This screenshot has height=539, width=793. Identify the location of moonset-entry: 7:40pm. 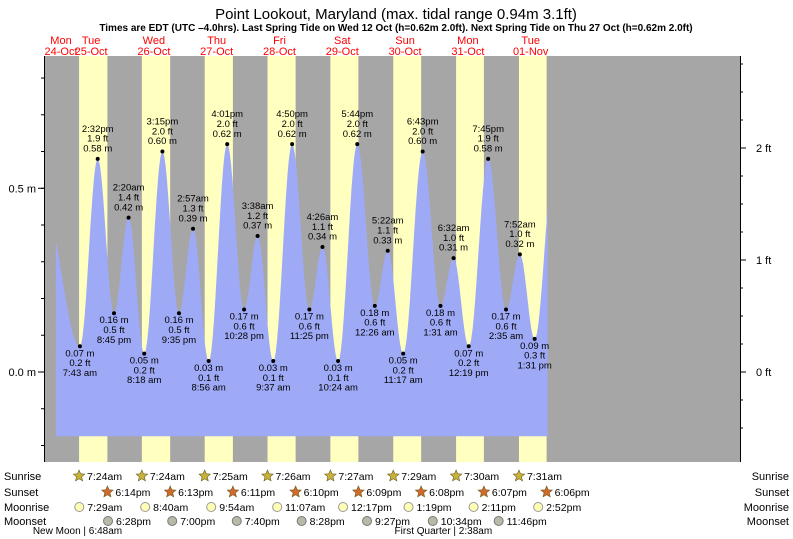
(255, 522).